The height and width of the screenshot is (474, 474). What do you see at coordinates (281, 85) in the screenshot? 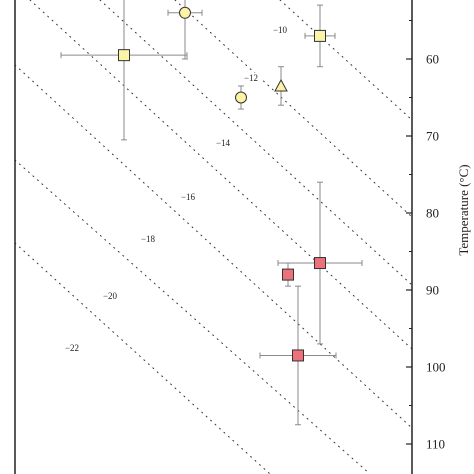
I see `triangle-marker` at bounding box center [281, 85].